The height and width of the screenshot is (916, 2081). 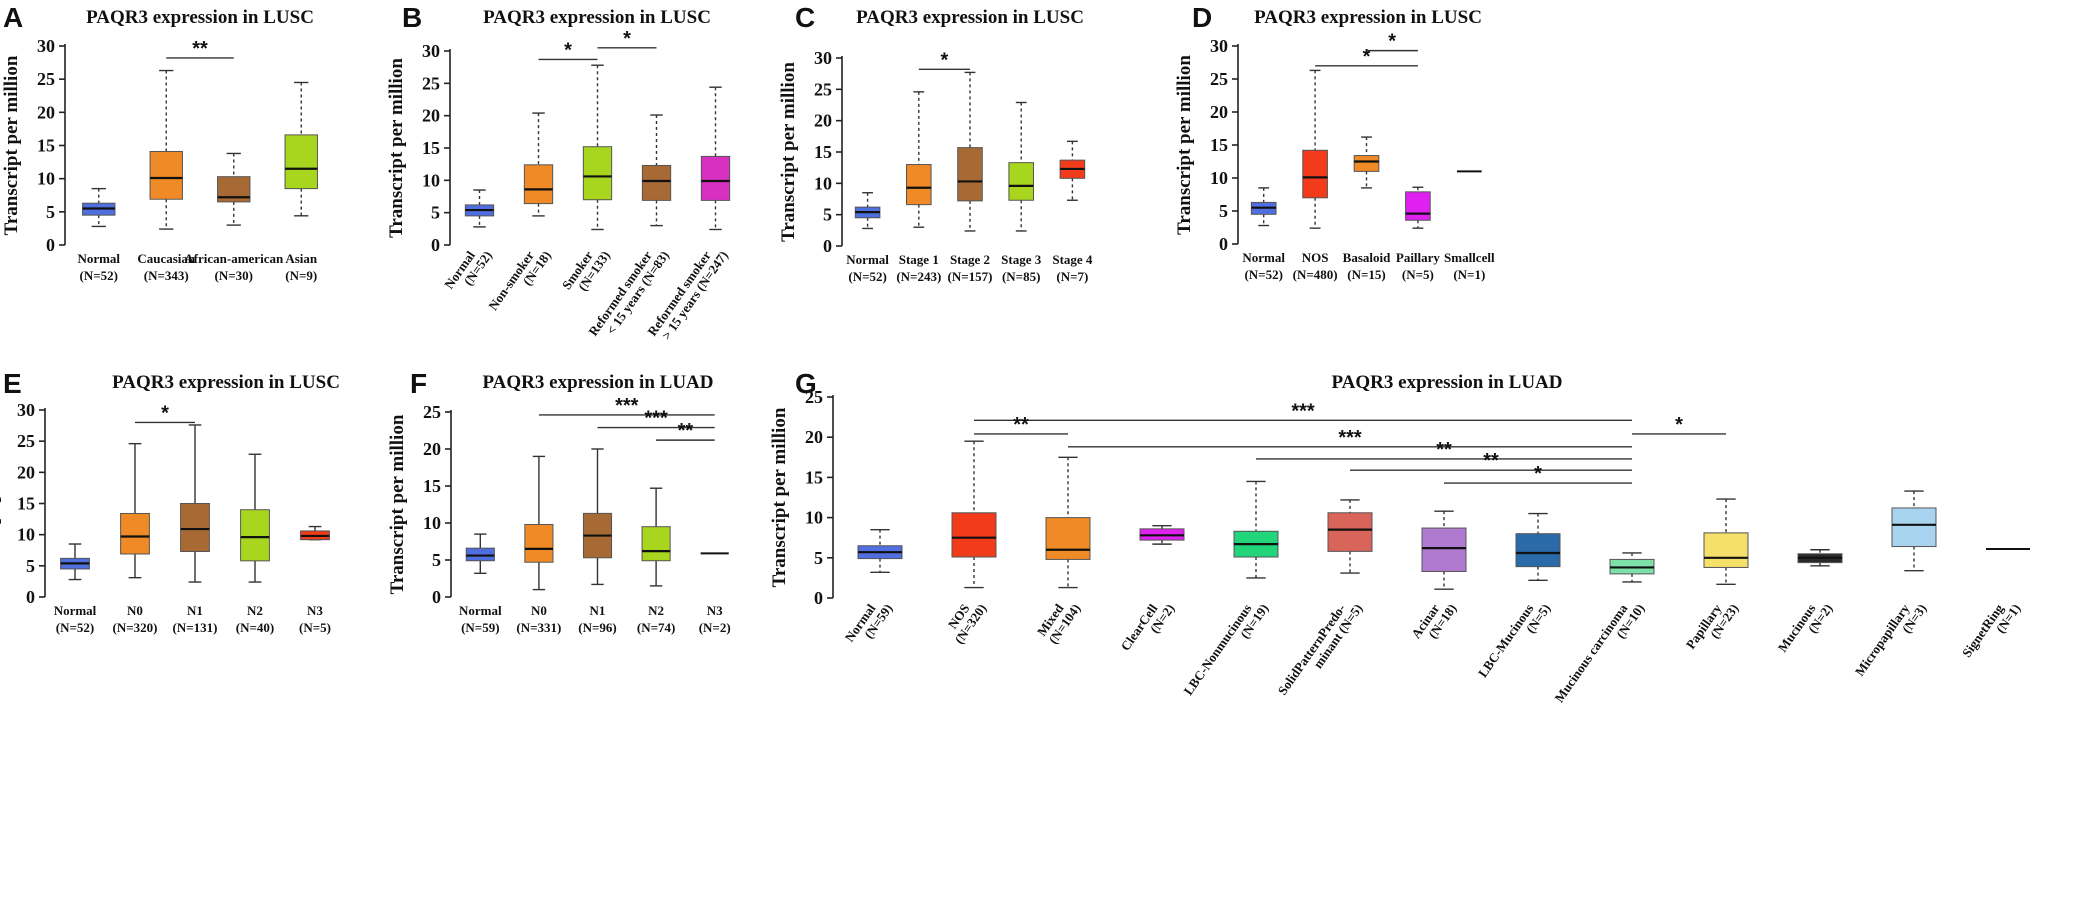 I want to click on box-solidpatternpredo, so click(x=1350, y=536).